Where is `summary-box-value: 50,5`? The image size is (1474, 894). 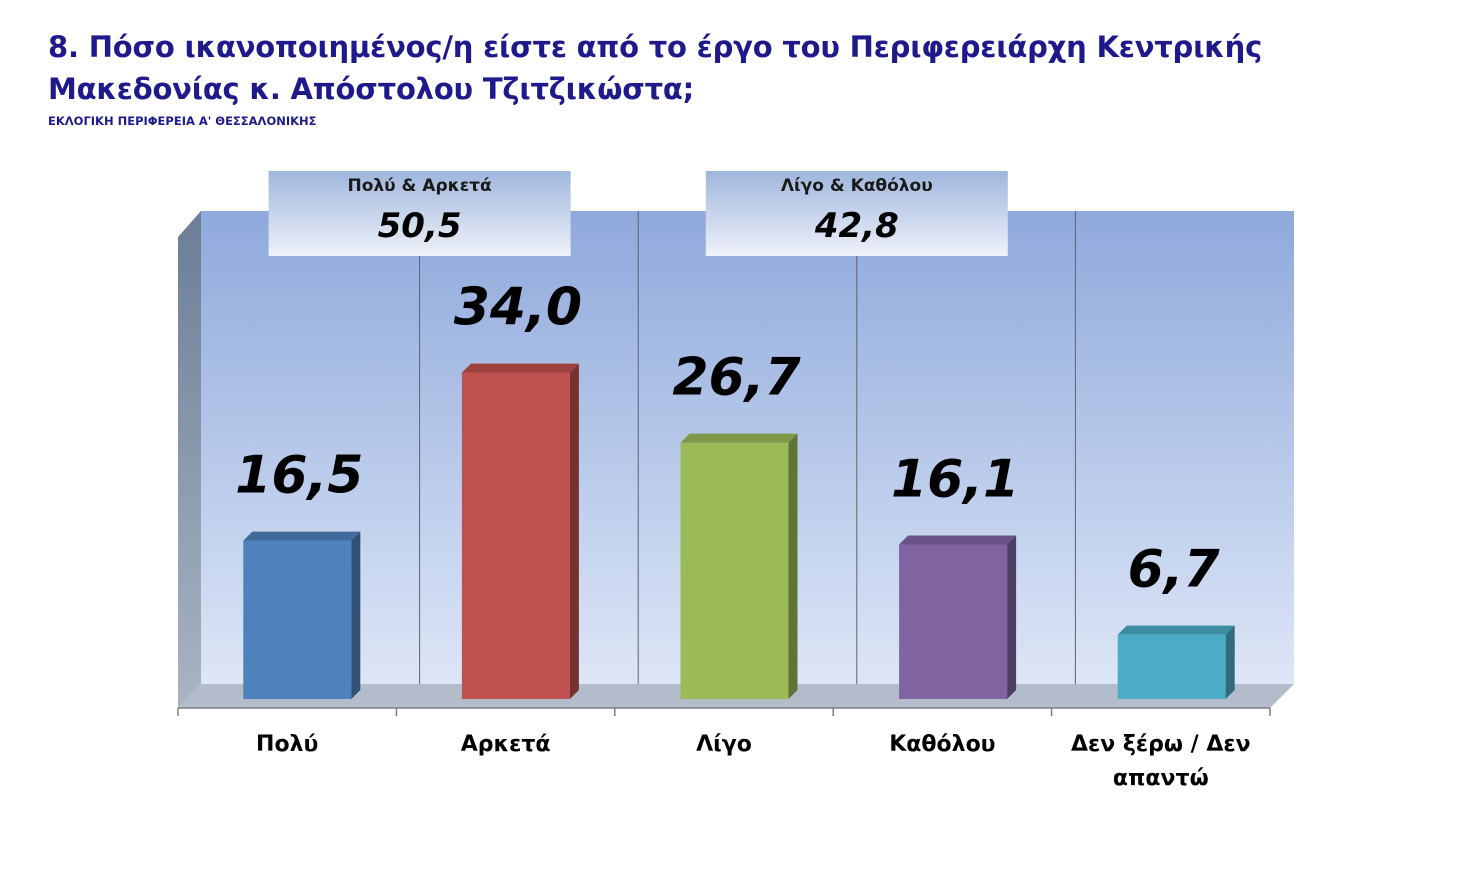 summary-box-value: 50,5 is located at coordinates (420, 226).